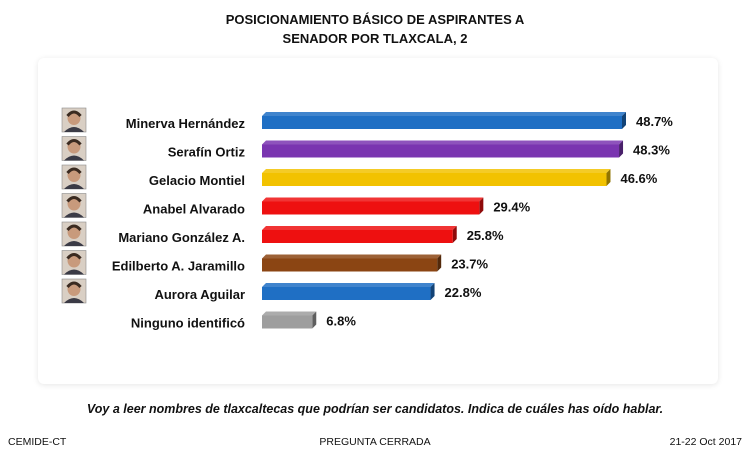 The height and width of the screenshot is (454, 750). I want to click on category-label: Mariano González A., so click(181, 237).